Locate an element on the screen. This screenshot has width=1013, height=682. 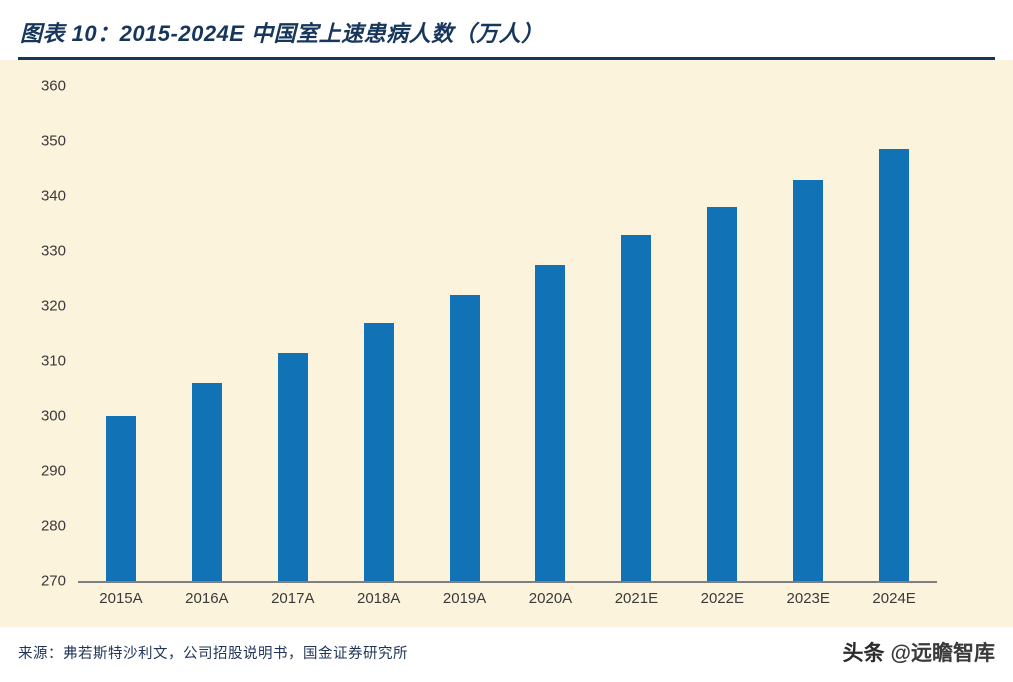
x-tick-label: 2017A is located at coordinates (293, 598).